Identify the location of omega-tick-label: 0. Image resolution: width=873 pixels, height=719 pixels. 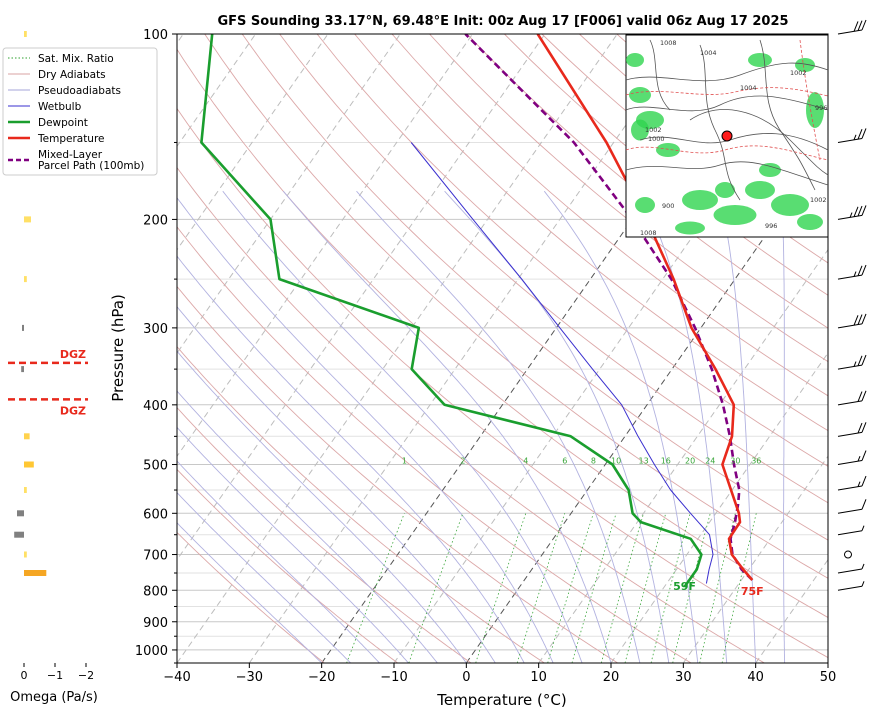
(24, 675).